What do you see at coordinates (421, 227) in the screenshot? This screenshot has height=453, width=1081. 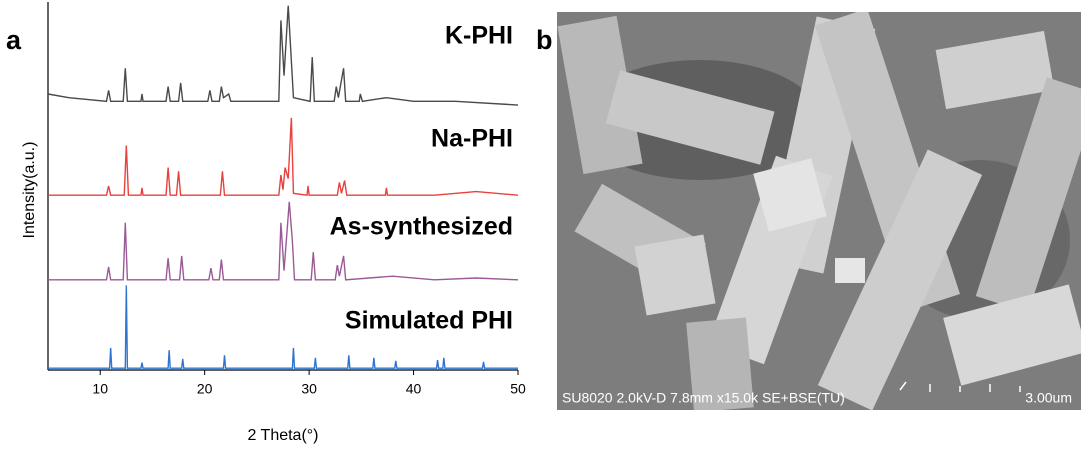 I see `series-label: As-synthesized` at bounding box center [421, 227].